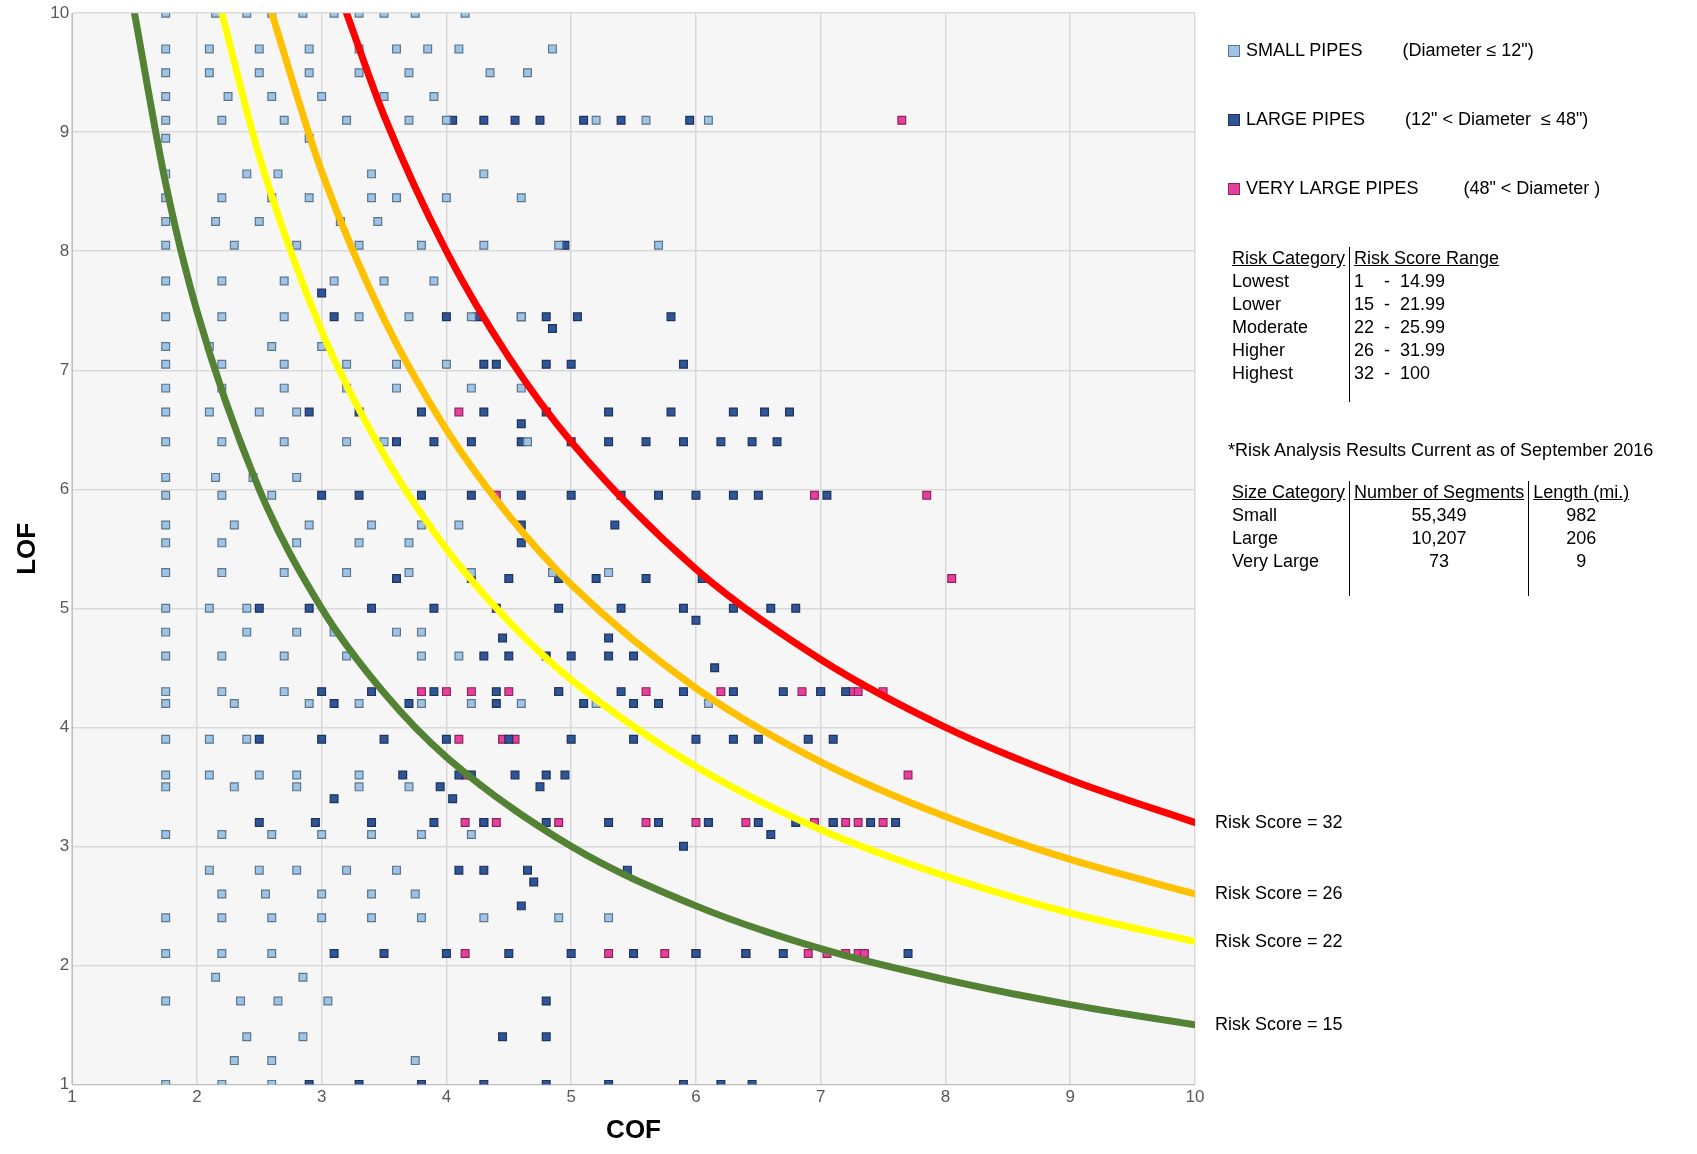 This screenshot has width=1697, height=1154. Describe the element at coordinates (60, 12) in the screenshot. I see `y-tick-label: 10` at that location.